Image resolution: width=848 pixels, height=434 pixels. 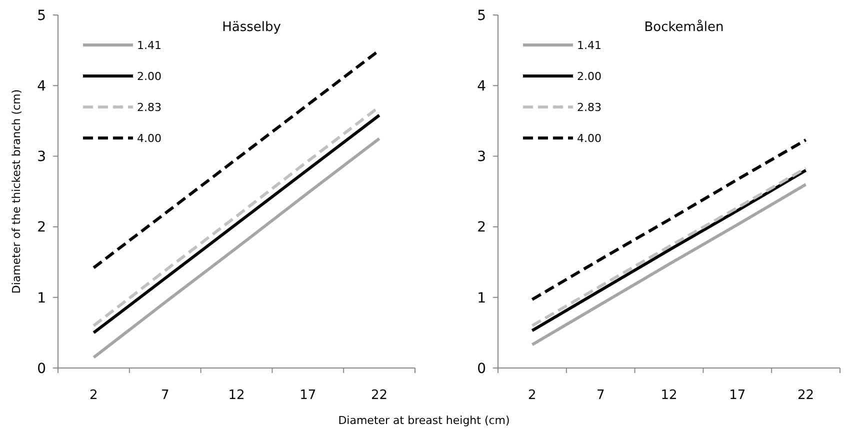 I want to click on chart-title: Bockemålen, so click(x=684, y=27).